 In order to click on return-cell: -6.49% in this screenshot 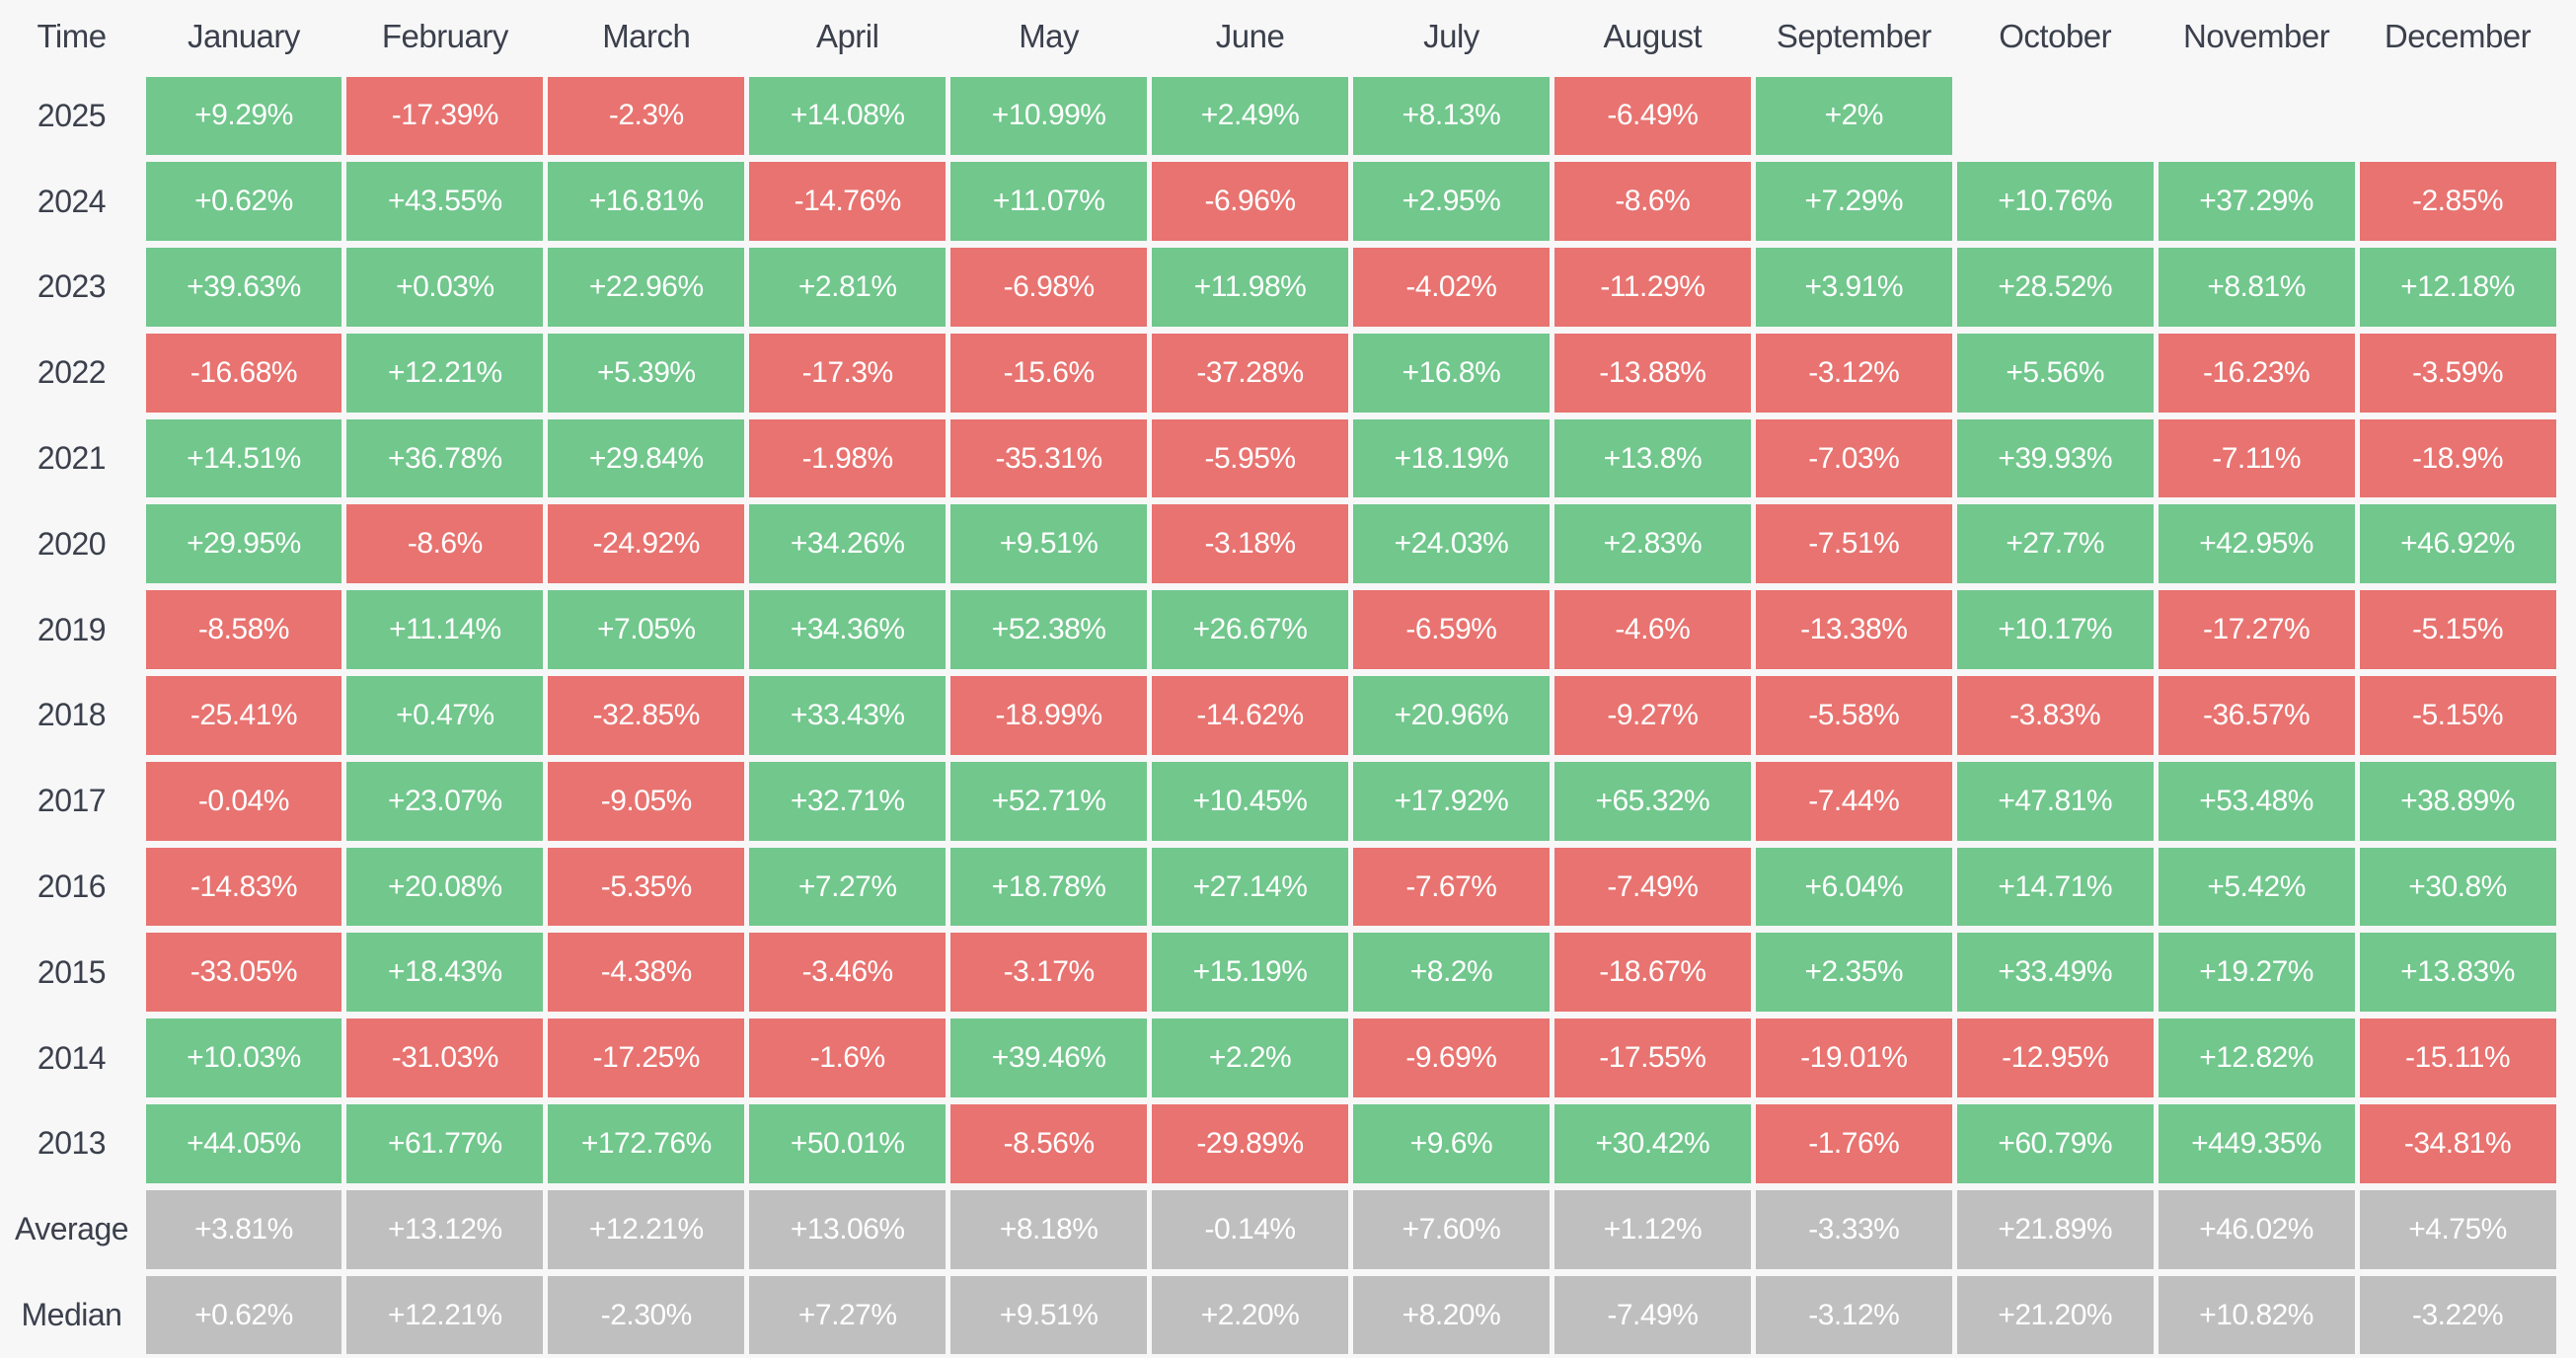, I will do `click(1652, 116)`.